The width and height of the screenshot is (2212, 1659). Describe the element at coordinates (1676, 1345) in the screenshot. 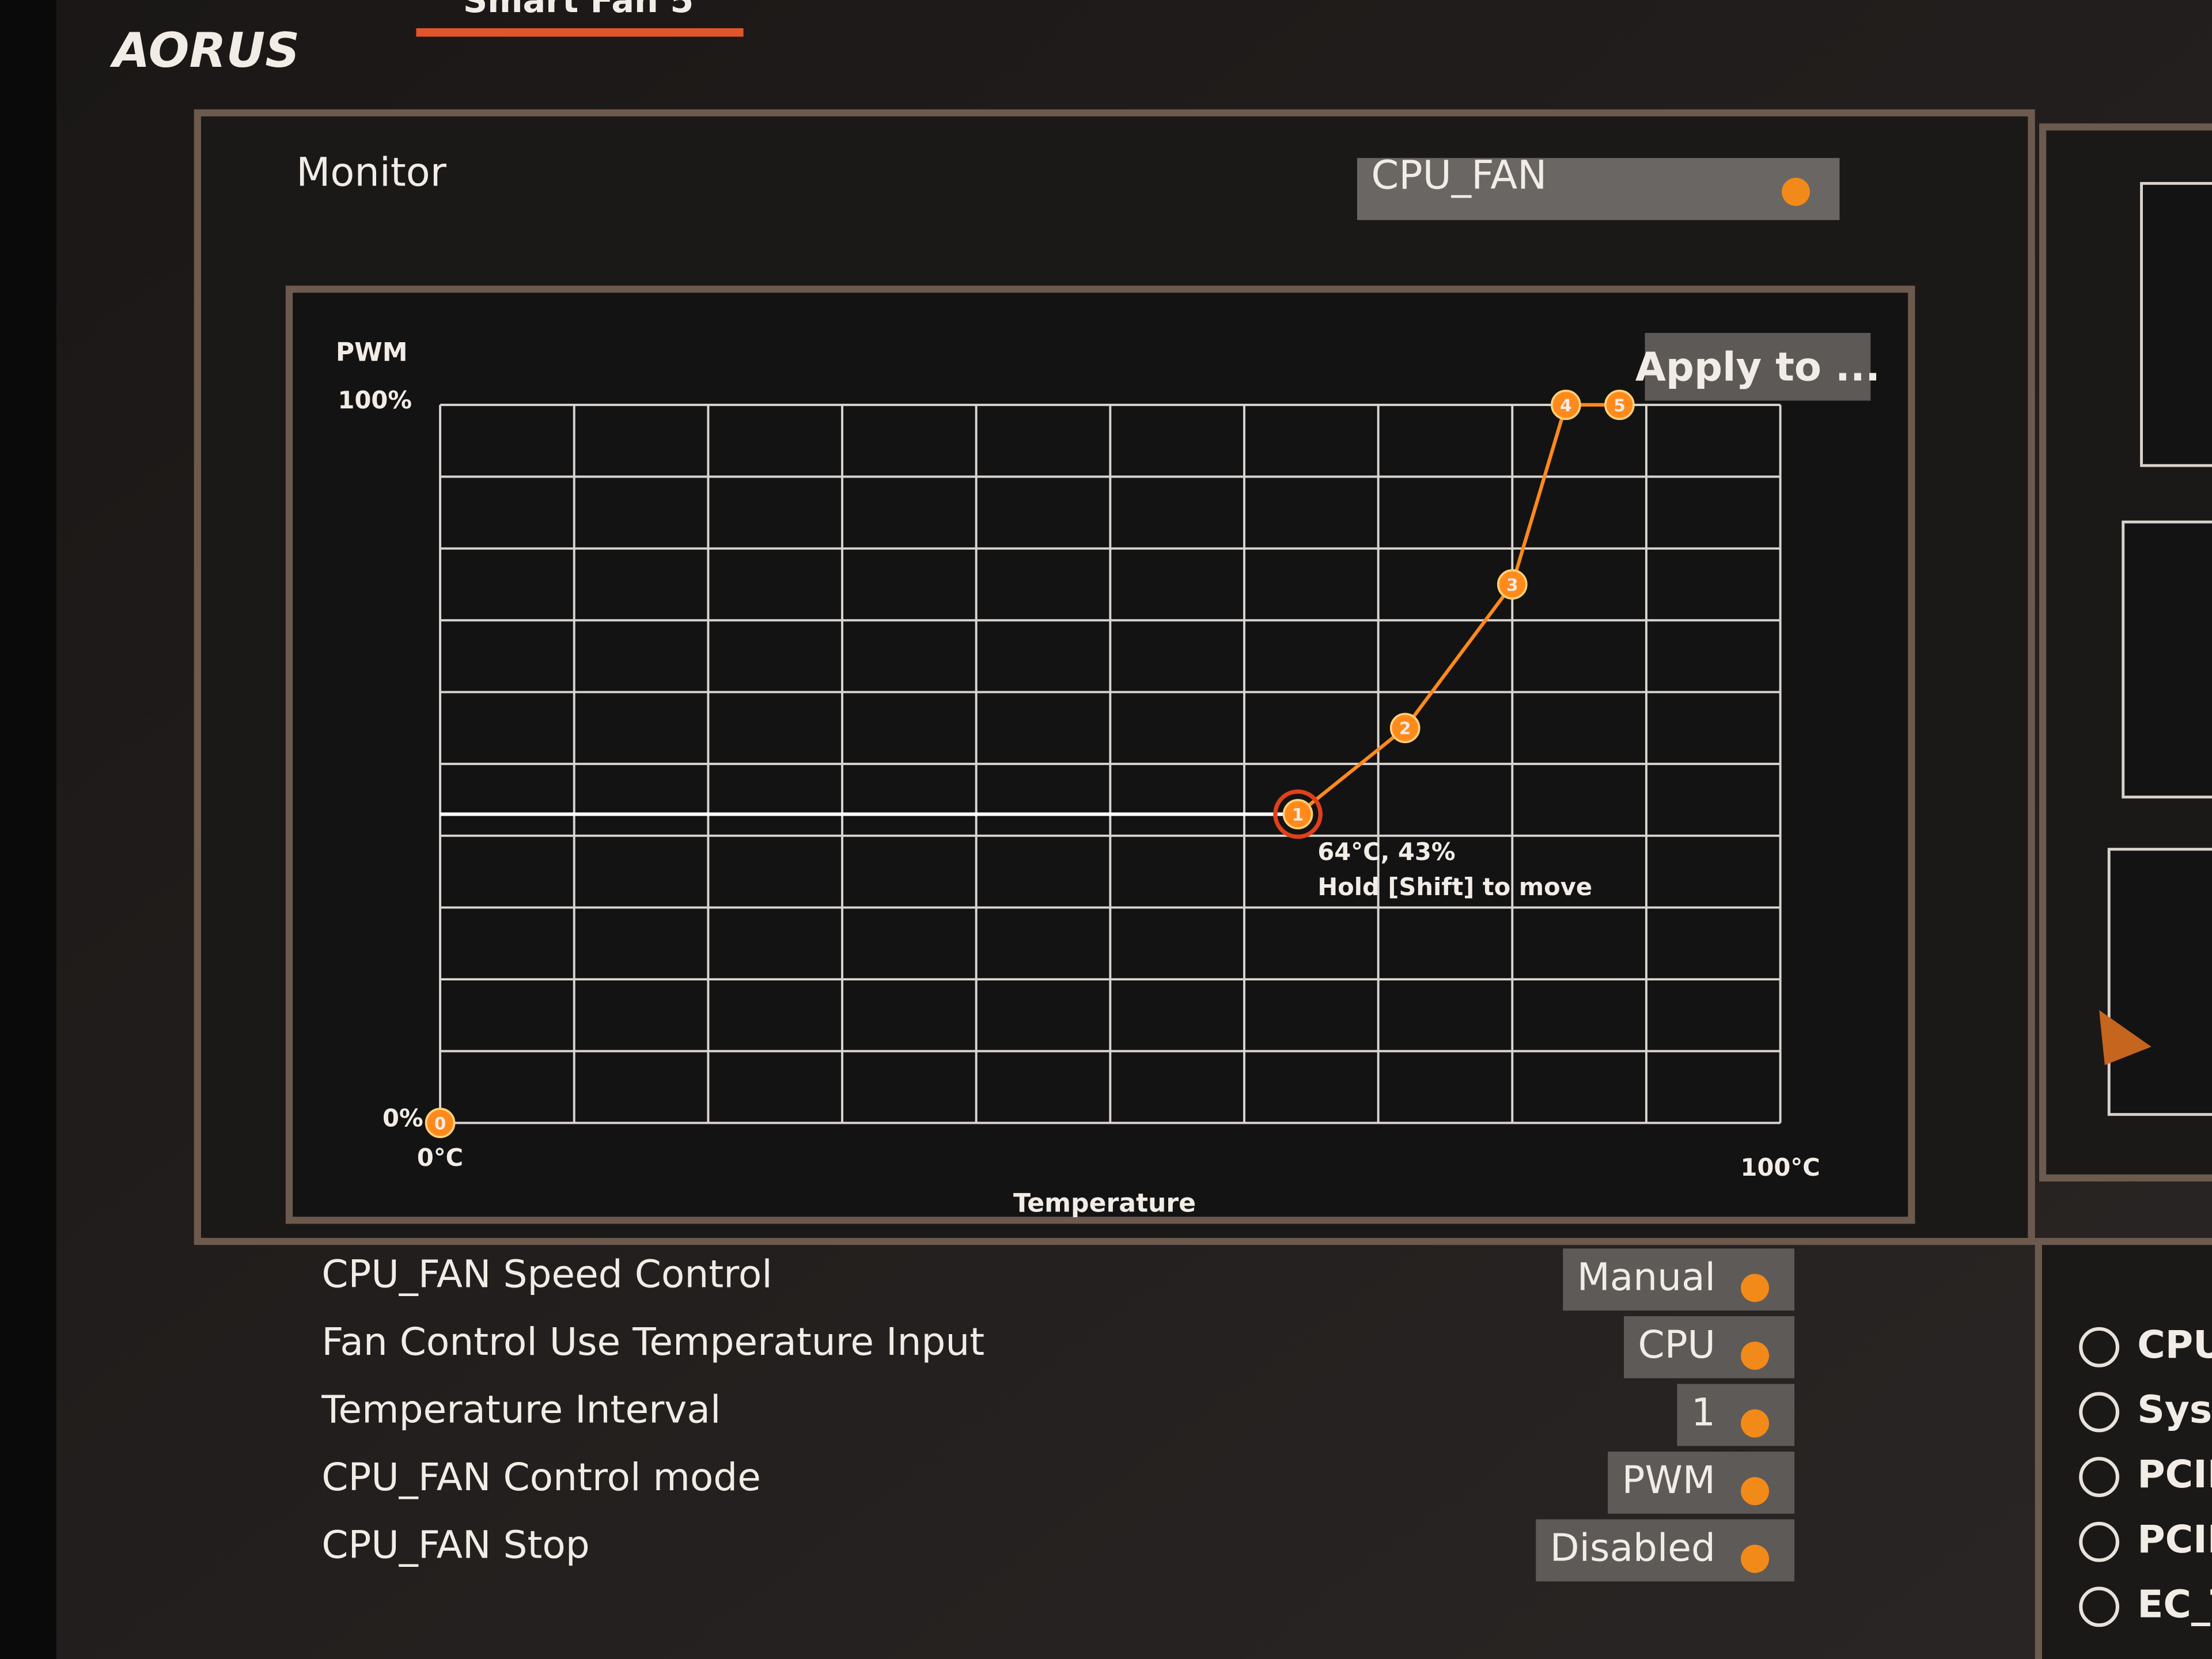

I see `setting-value: CPU` at that location.